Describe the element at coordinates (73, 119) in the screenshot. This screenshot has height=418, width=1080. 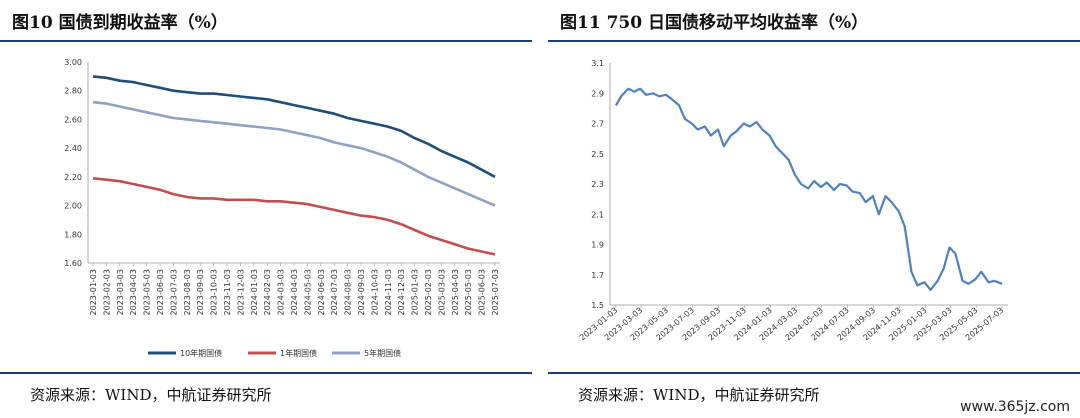
I see `left-y-tick-label: 2.60` at that location.